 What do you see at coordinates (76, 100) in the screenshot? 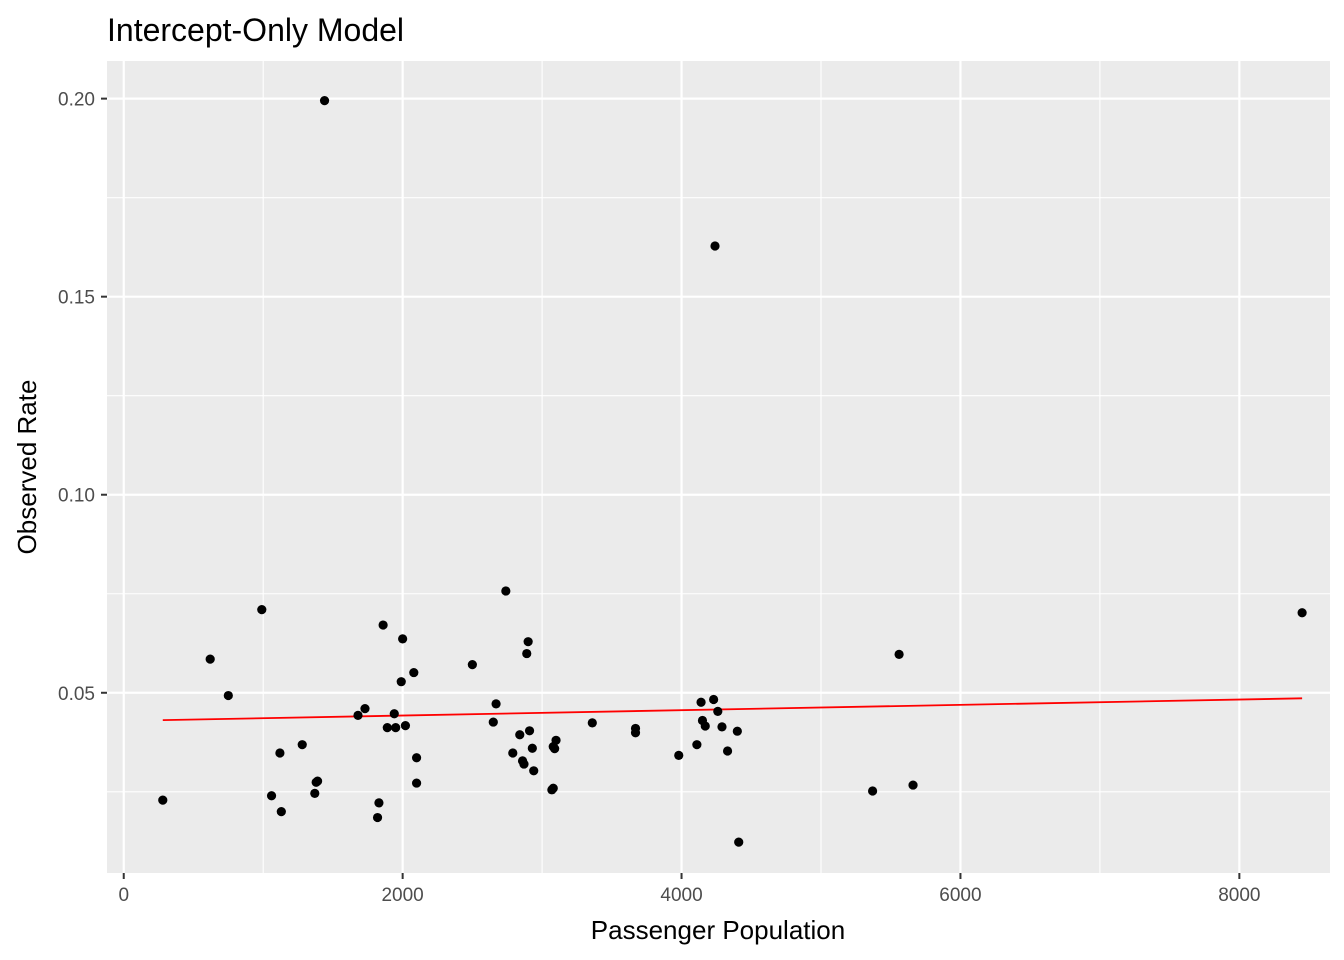
I see `y-tick-label: 0.20` at bounding box center [76, 100].